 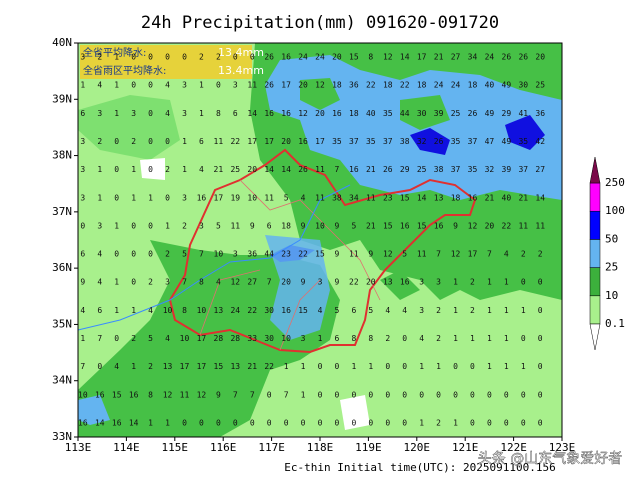 I want to click on no-rain-area, so click(x=355, y=412).